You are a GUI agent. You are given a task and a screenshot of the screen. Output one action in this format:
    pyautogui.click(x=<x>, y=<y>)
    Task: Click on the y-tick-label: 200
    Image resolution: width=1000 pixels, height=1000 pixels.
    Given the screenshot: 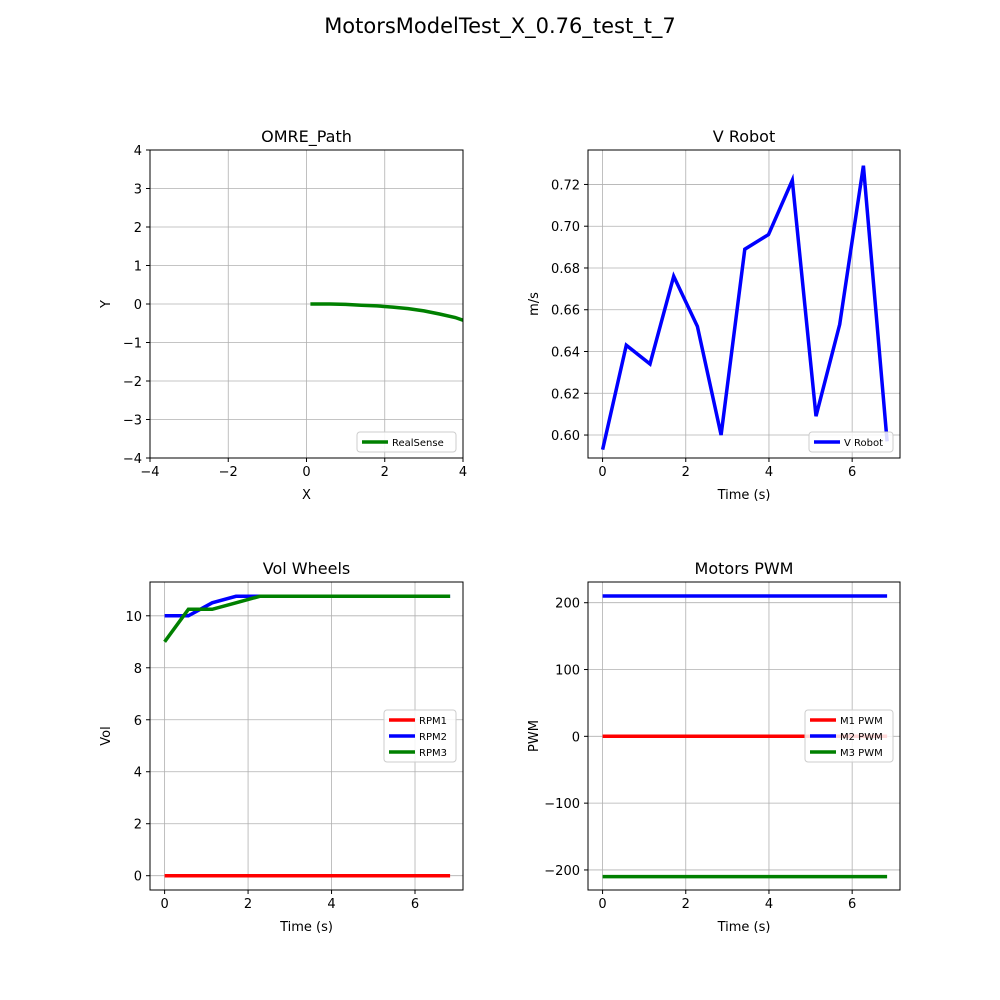 What is the action you would take?
    pyautogui.click(x=567, y=604)
    